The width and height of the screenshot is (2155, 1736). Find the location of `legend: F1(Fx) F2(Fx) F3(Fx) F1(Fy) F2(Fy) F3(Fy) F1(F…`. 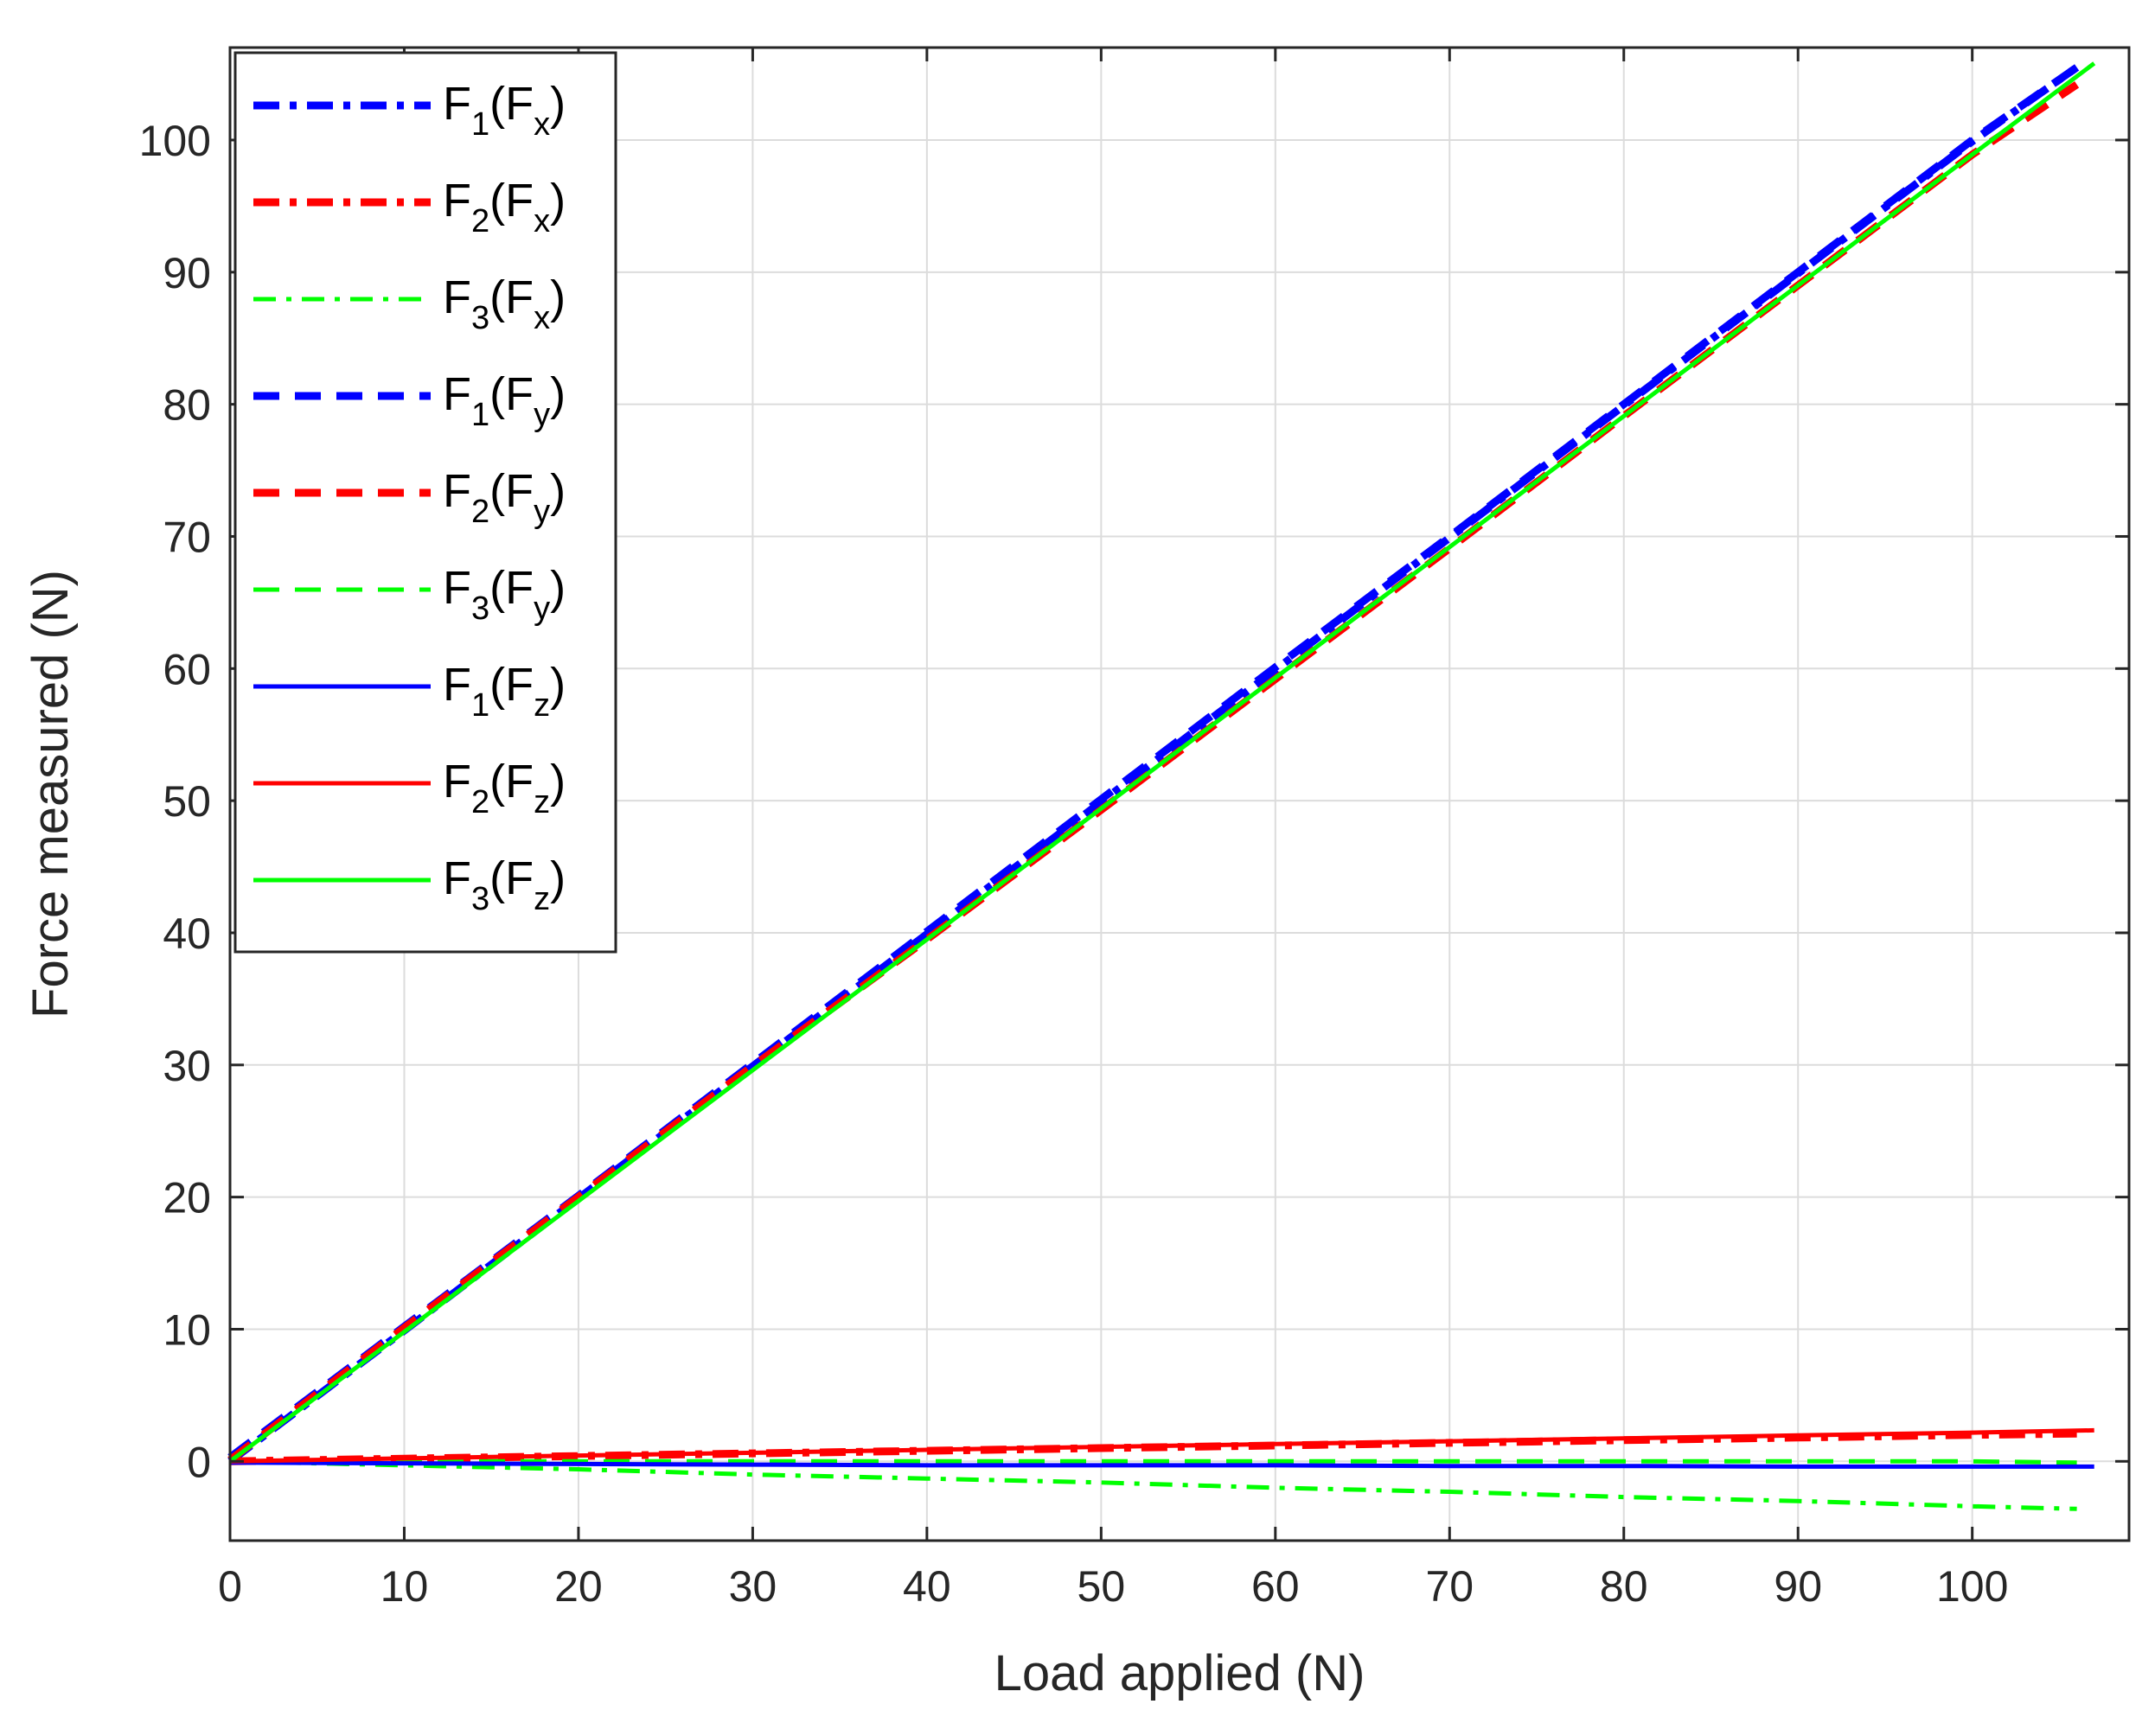

legend: F1(Fx) F2(Fx) F3(Fx) F1(Fy) F2(Fy) F3(Fy) F1(F… is located at coordinates (425, 502).